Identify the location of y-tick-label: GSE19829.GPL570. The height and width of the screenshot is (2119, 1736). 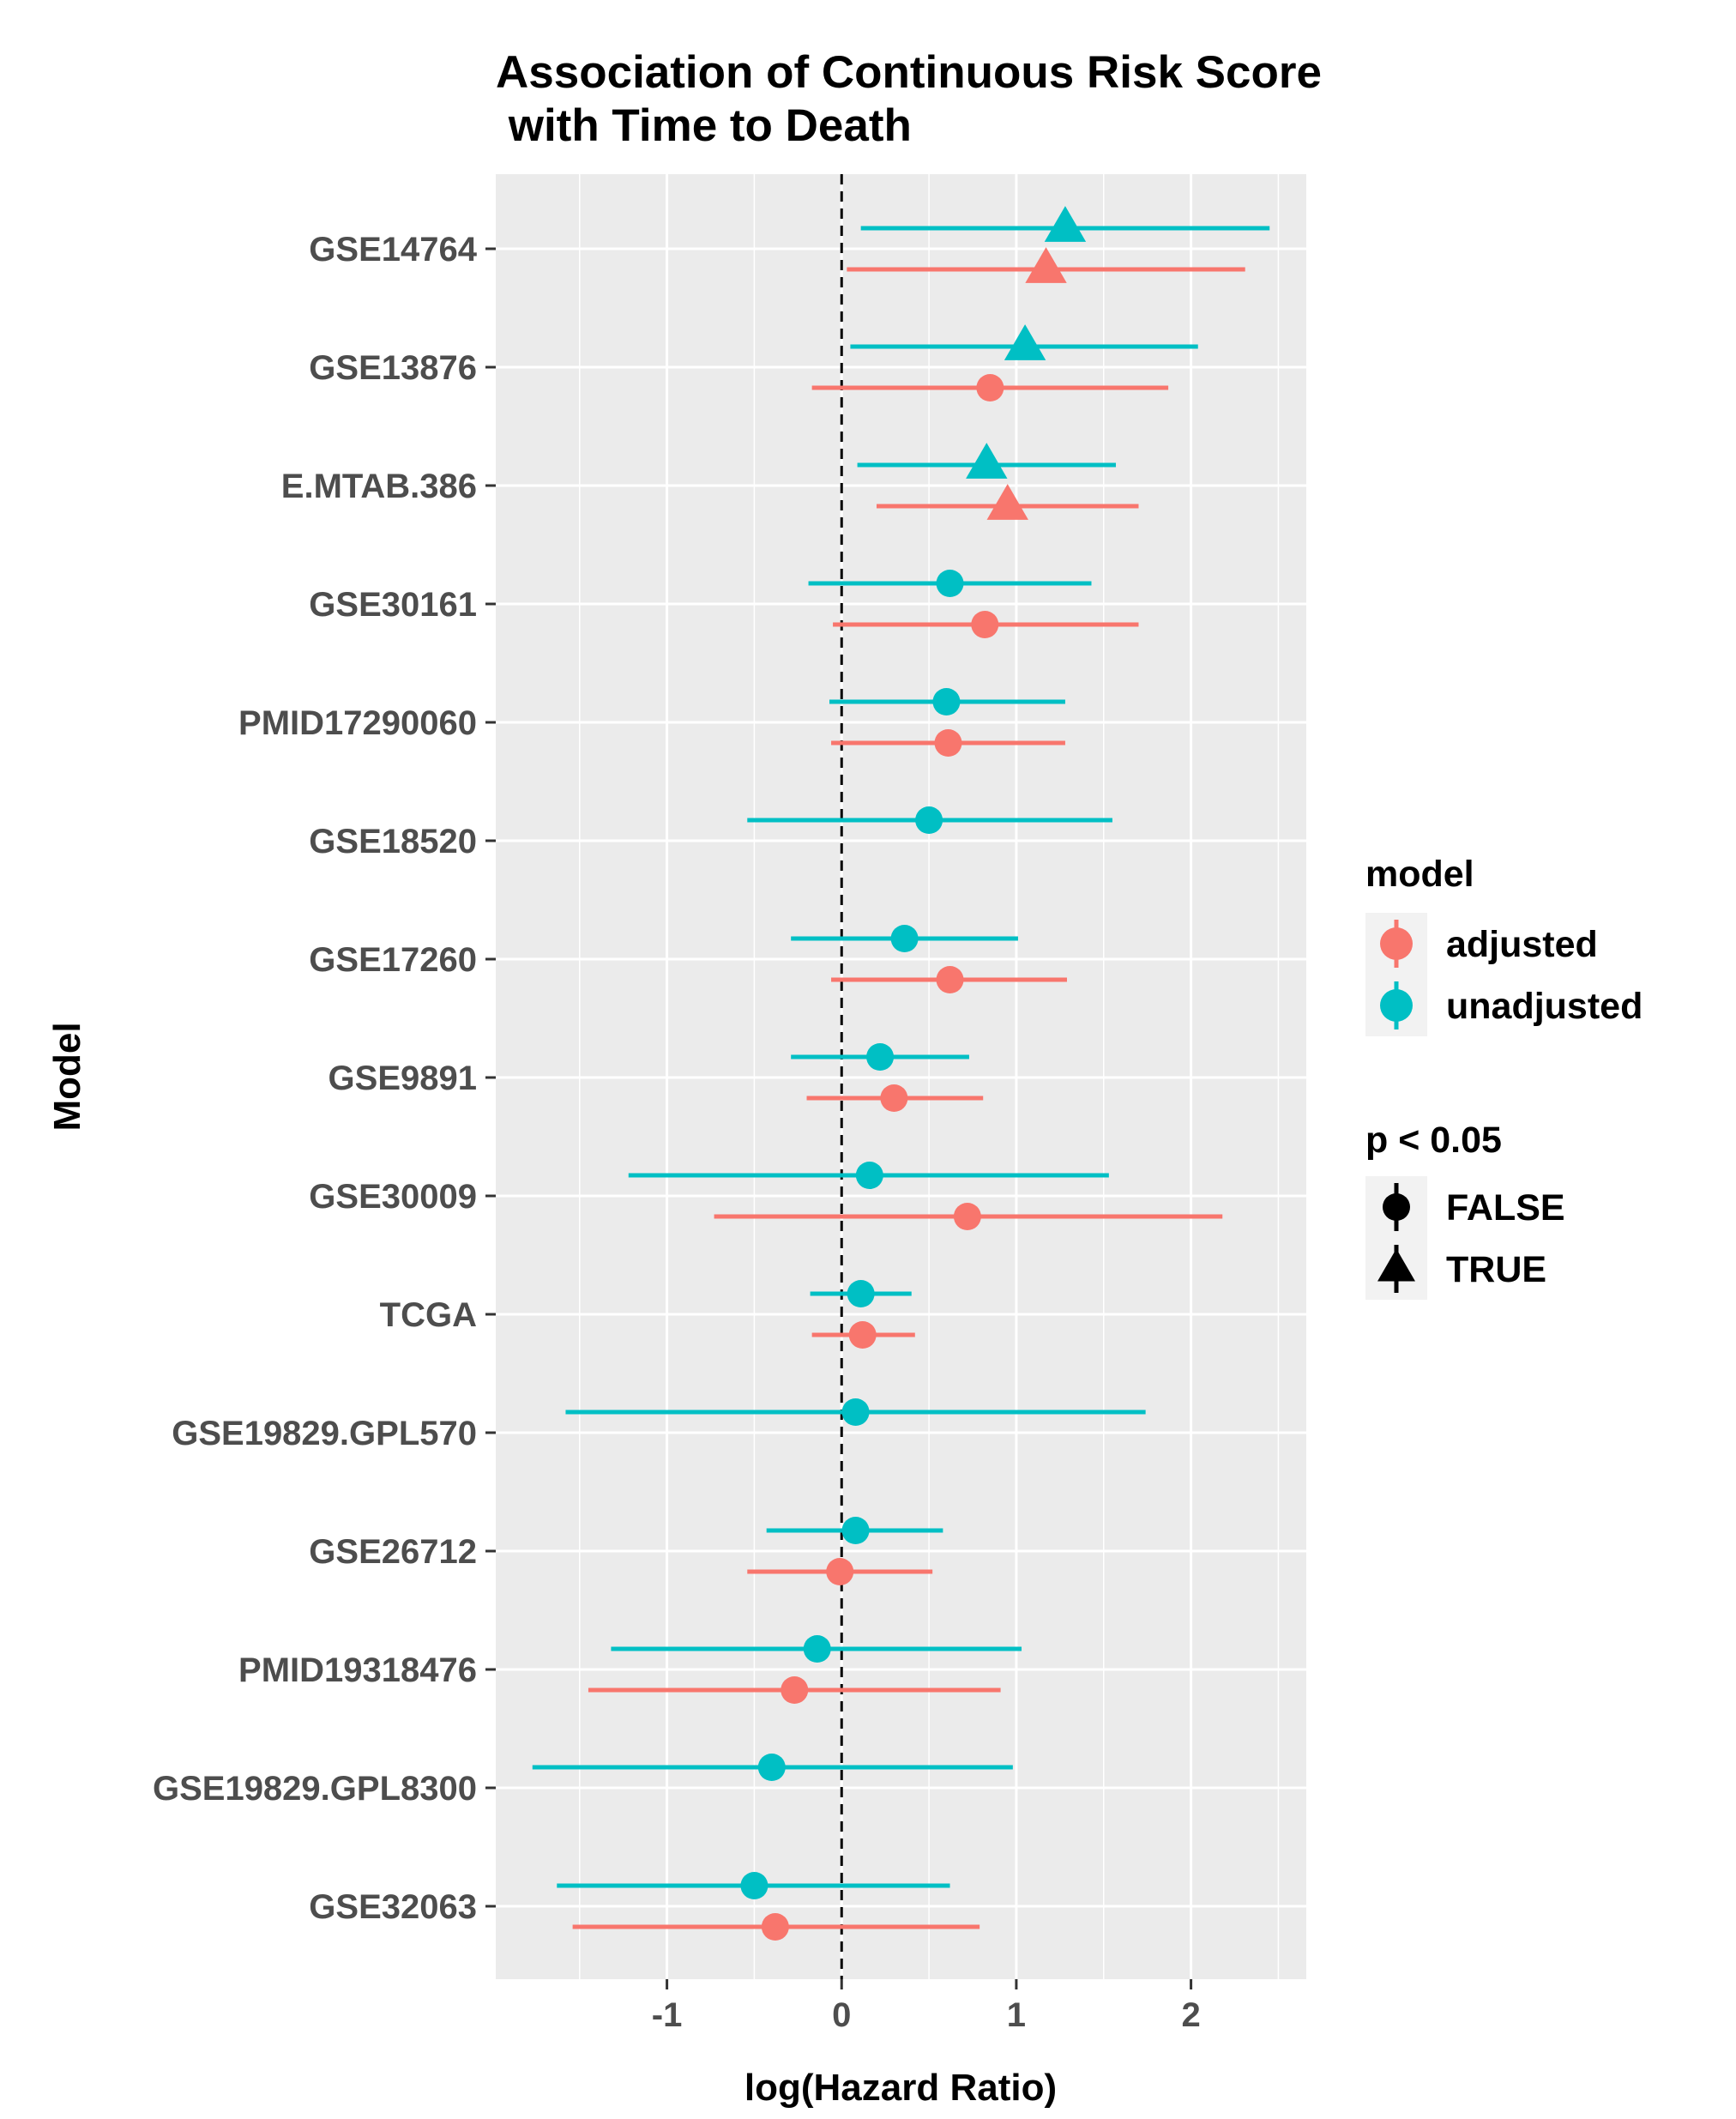
(324, 1433).